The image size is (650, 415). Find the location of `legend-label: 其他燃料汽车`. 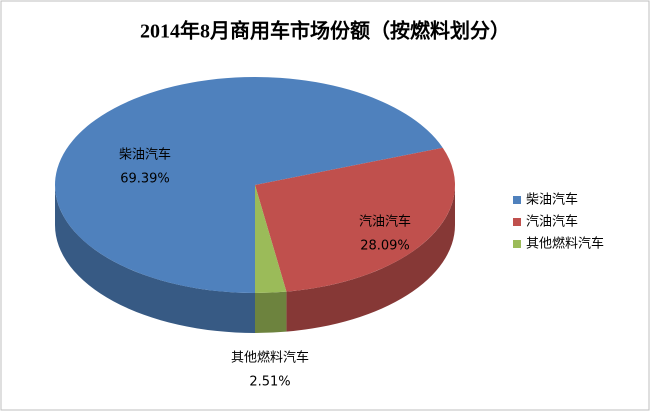

legend-label: 其他燃料汽车 is located at coordinates (565, 244).